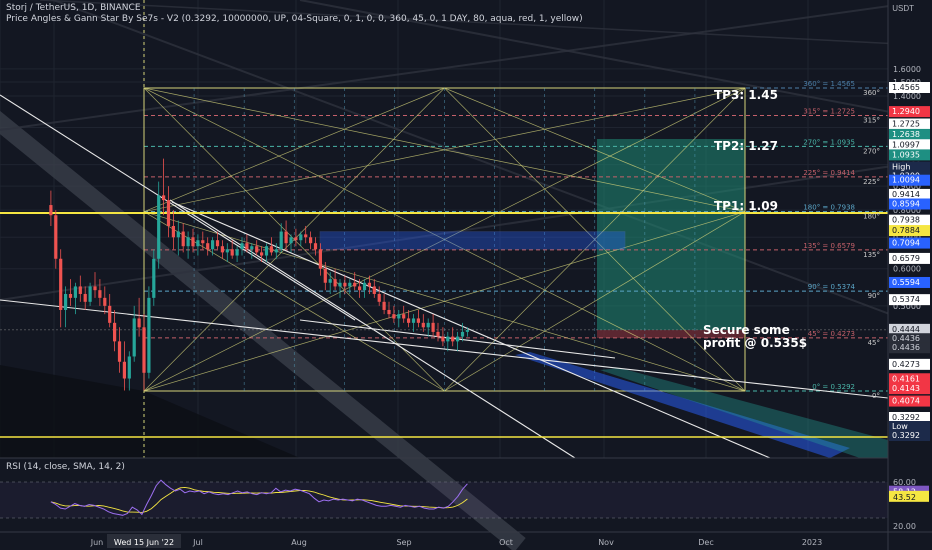  I want to click on blue-descending-channel, so click(682, 405).